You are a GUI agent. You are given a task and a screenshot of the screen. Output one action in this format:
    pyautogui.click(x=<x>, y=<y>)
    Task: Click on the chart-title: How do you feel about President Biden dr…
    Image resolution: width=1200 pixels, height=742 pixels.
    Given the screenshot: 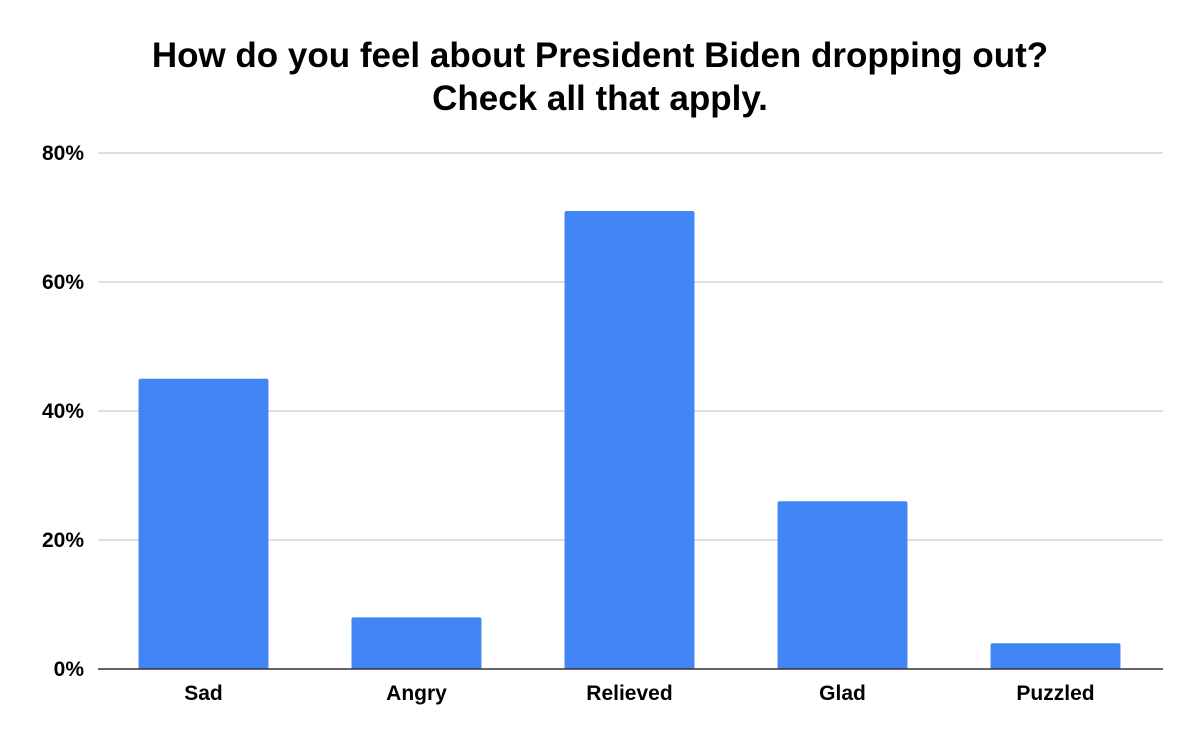 What is the action you would take?
    pyautogui.click(x=600, y=77)
    